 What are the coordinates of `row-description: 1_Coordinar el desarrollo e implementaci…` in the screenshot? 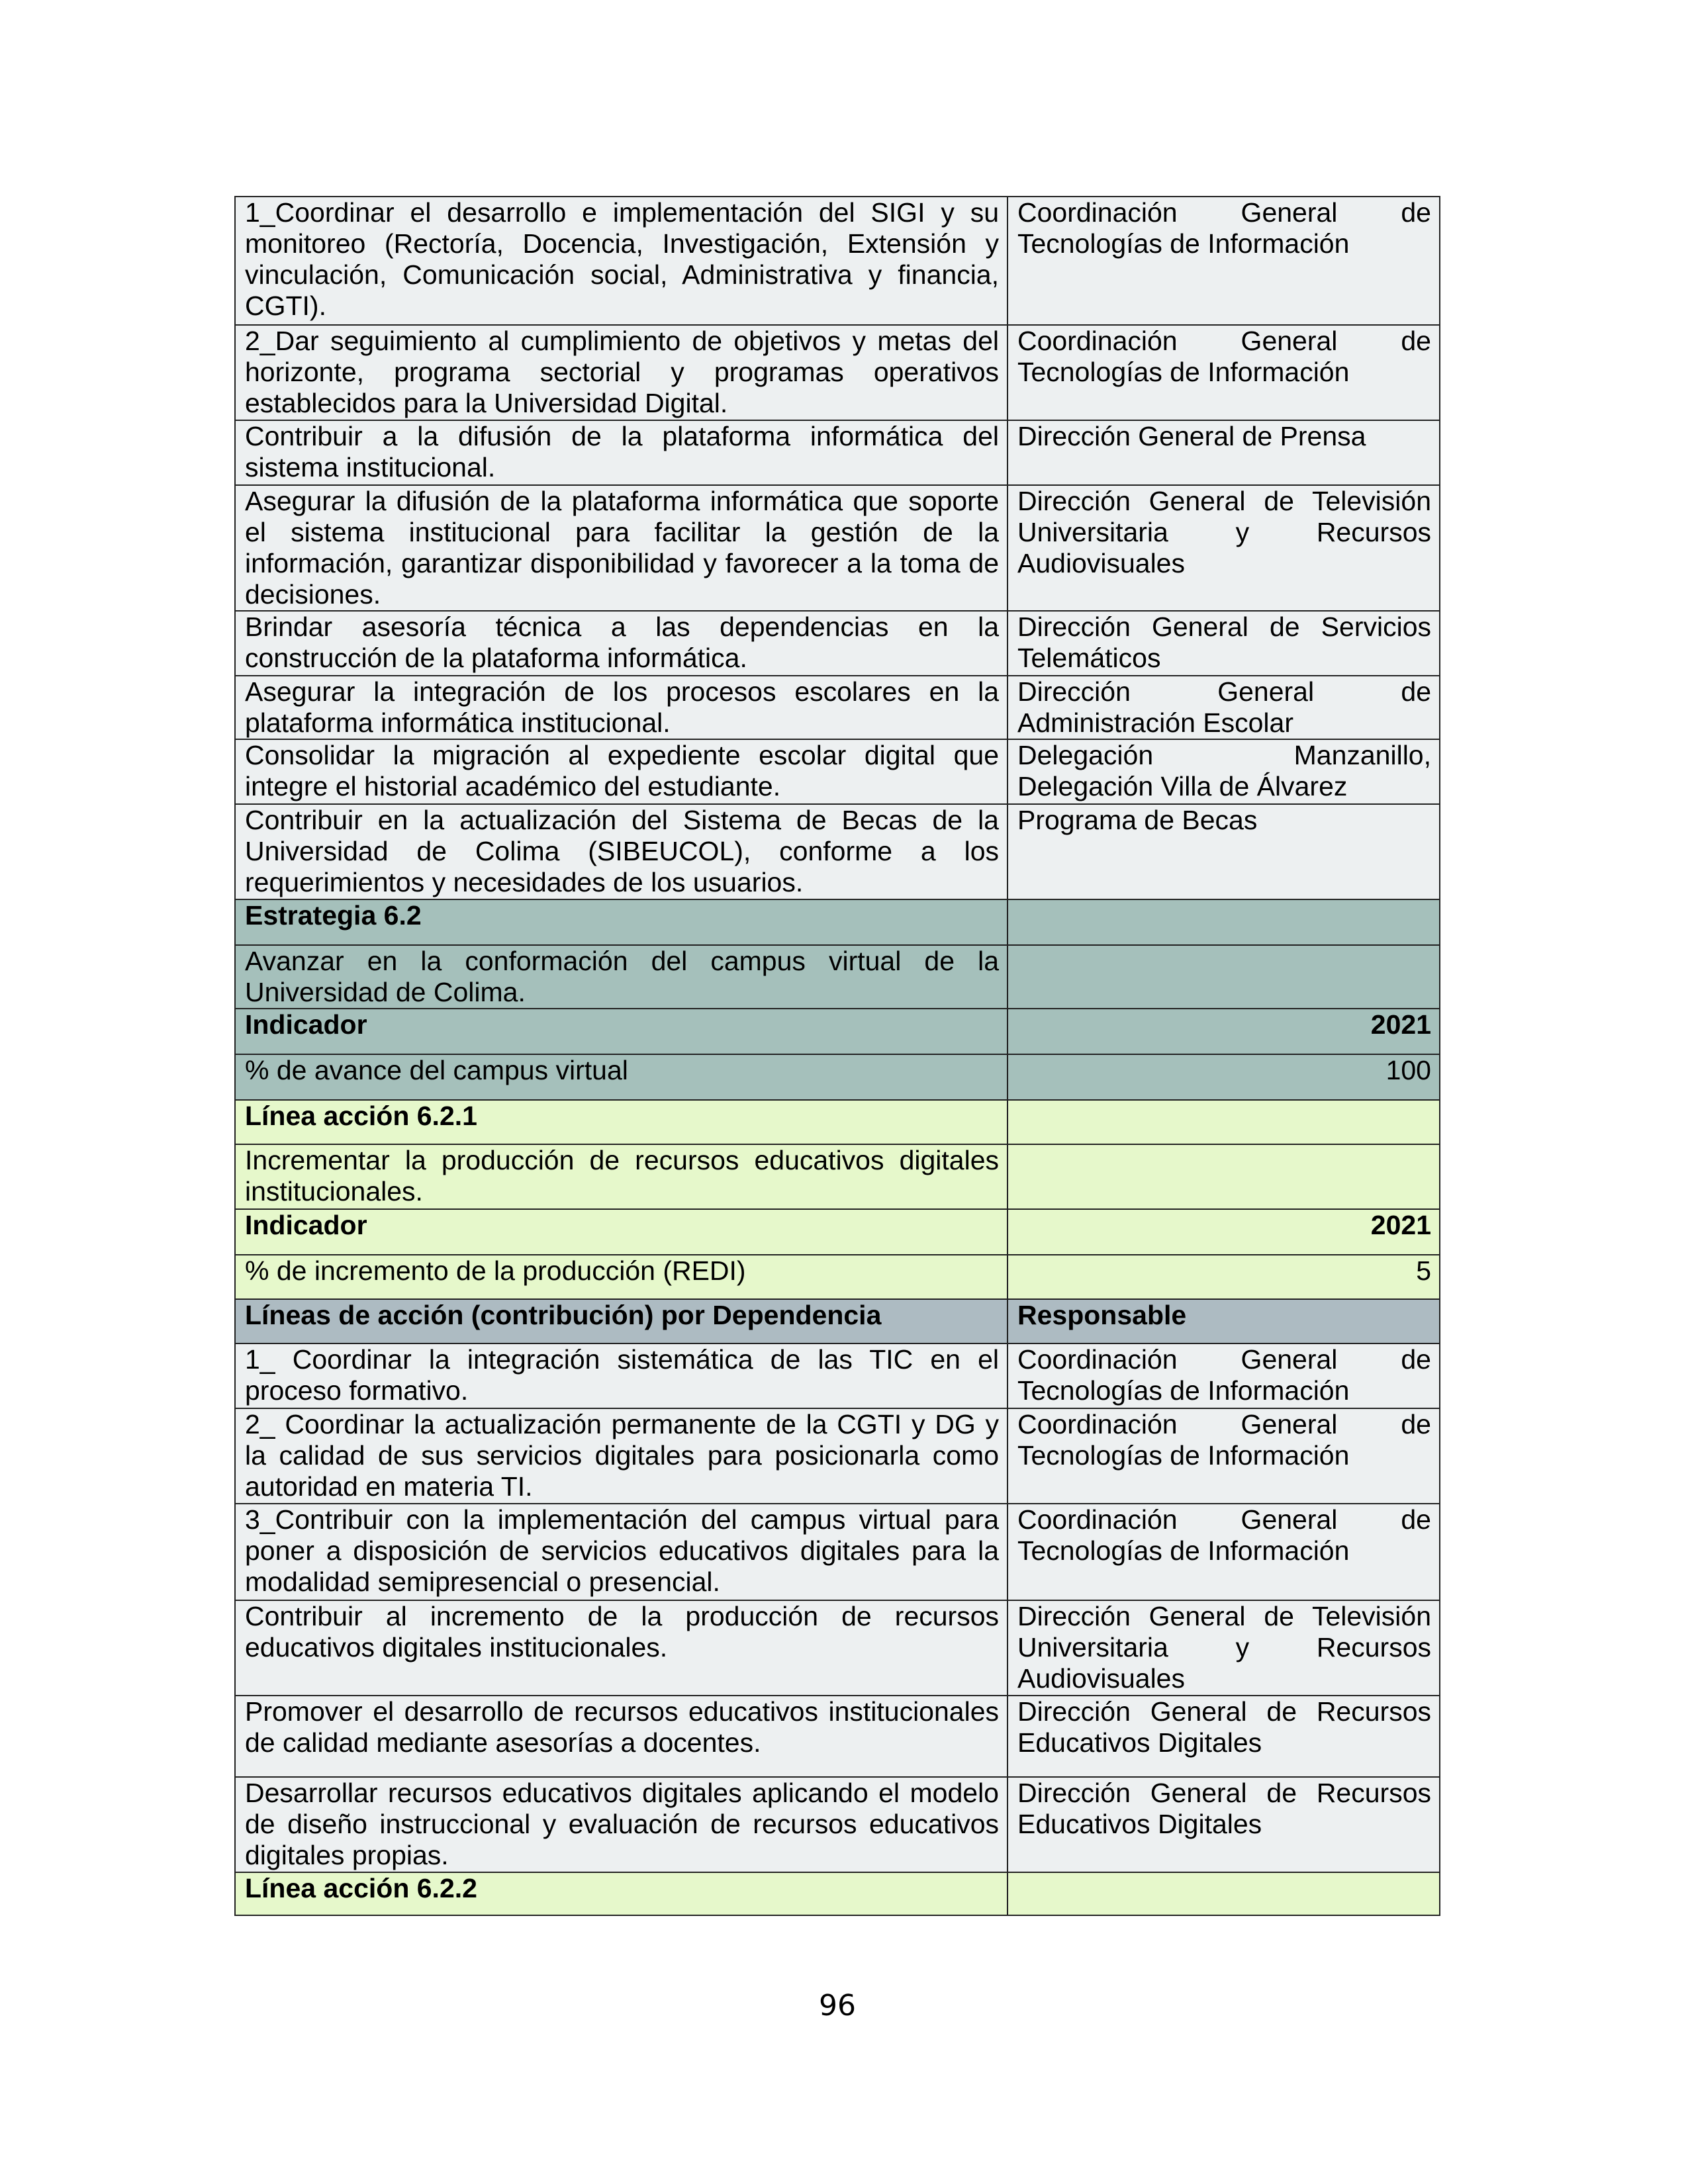 It's located at (621, 261).